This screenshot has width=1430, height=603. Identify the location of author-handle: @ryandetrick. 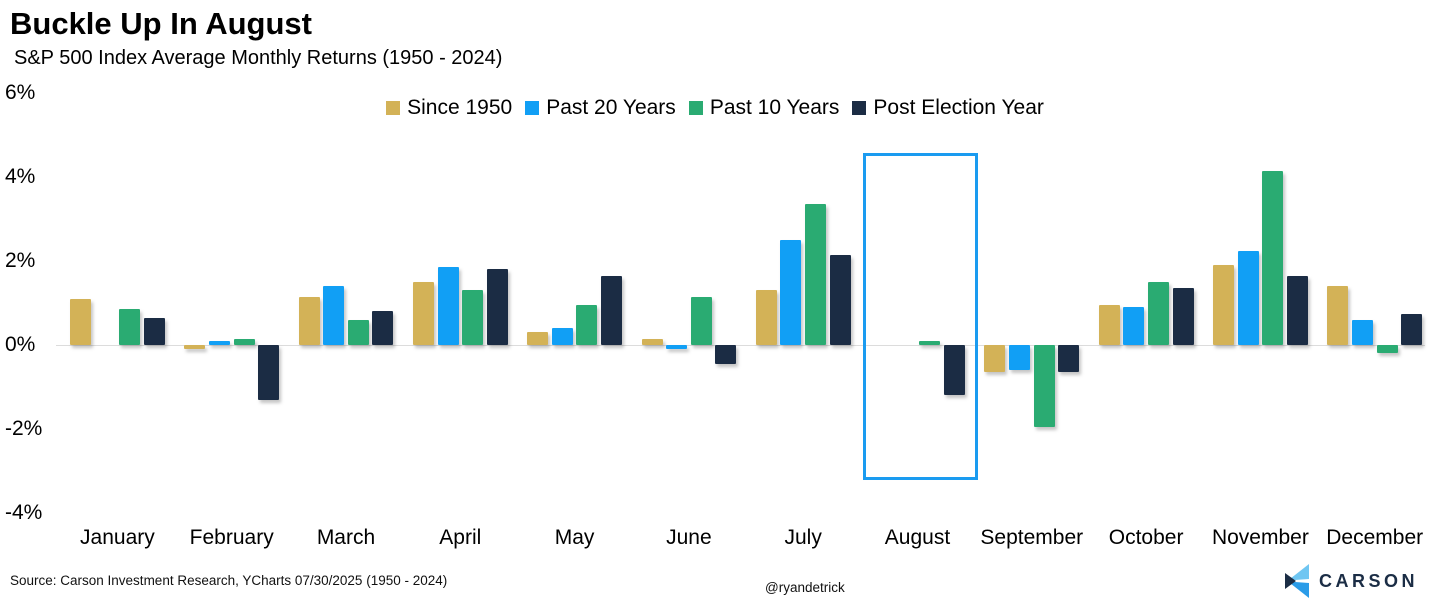
(805, 587).